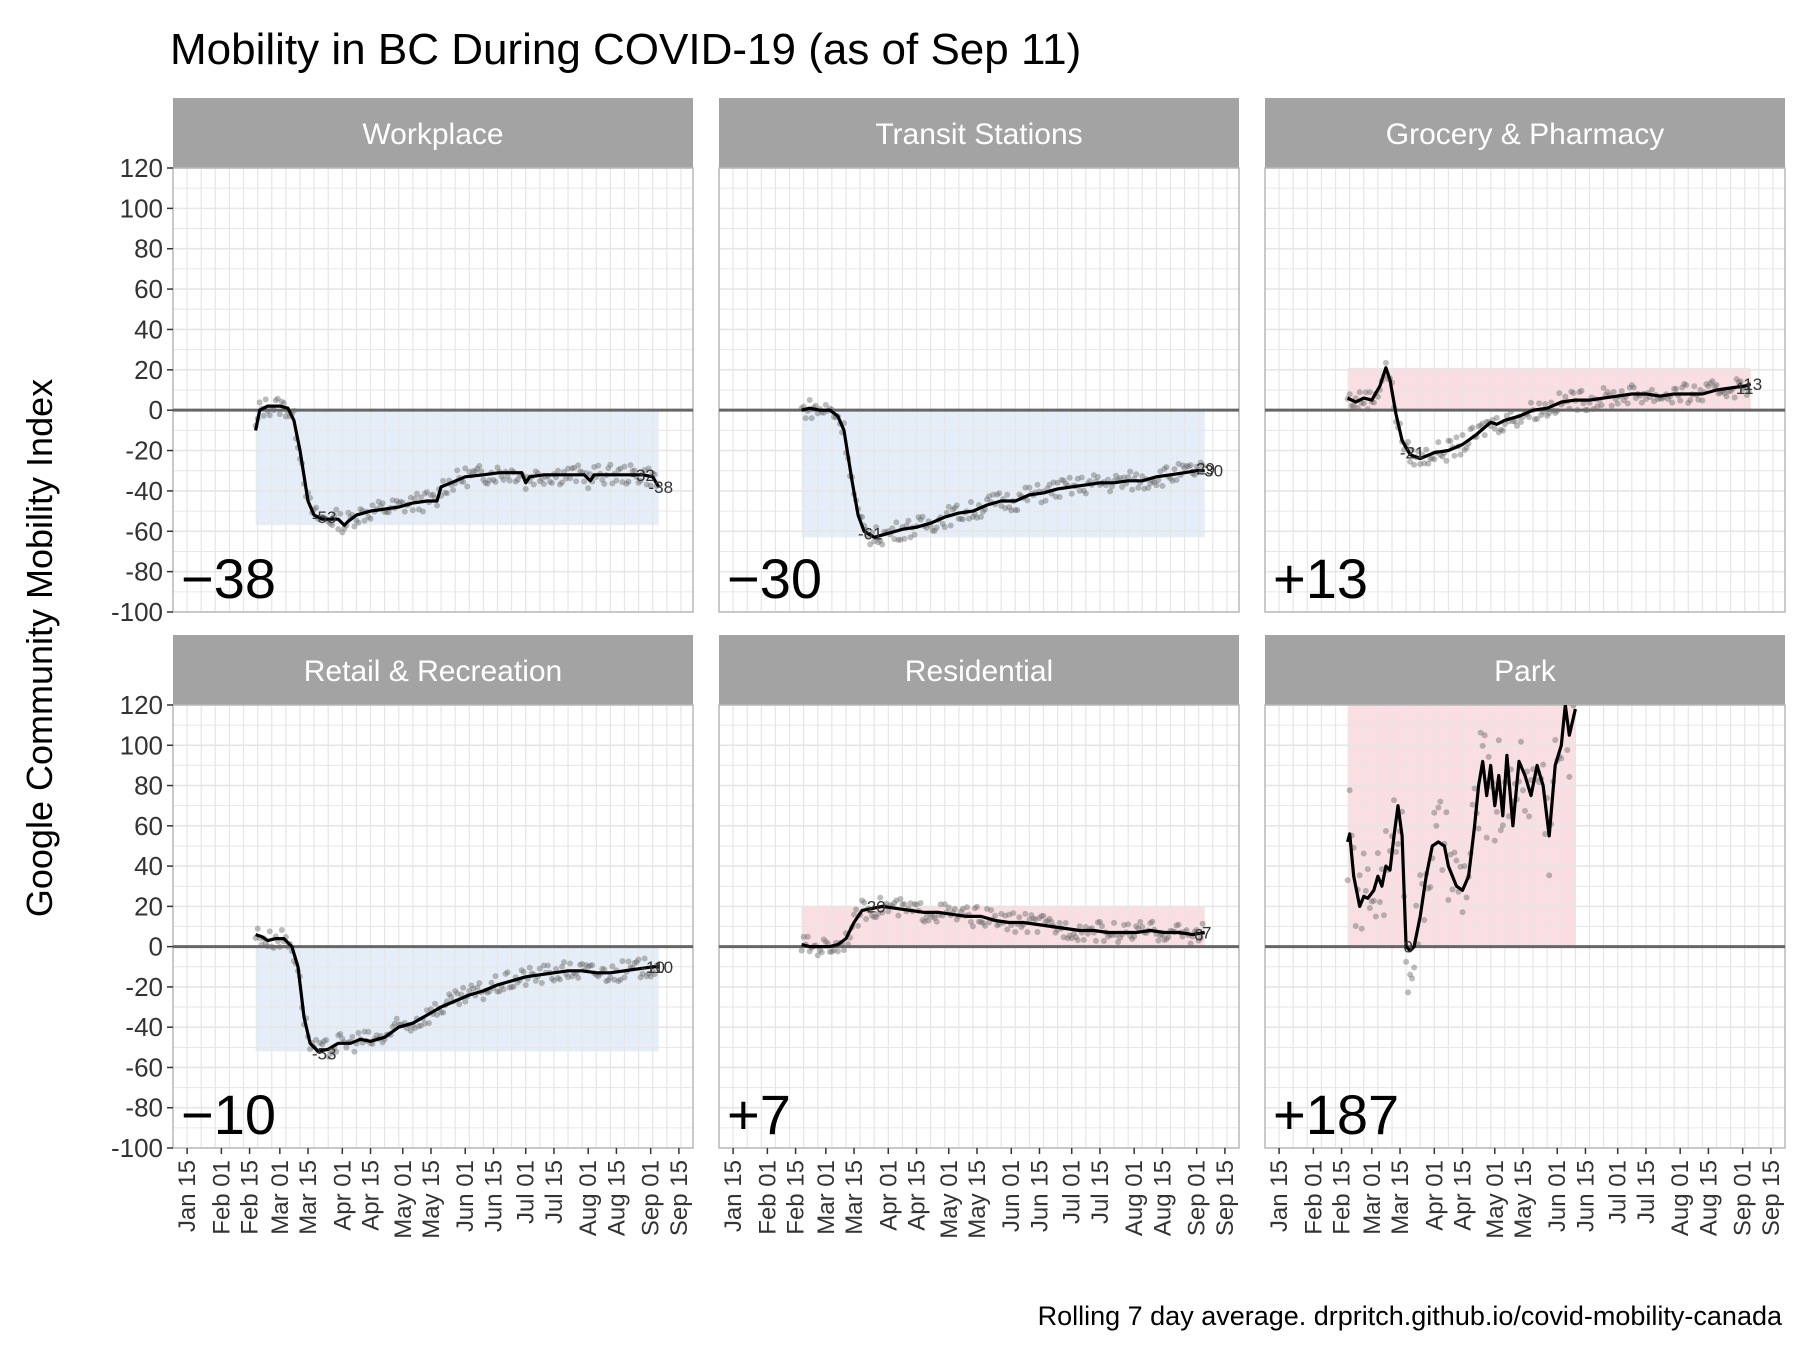 This screenshot has height=1350, width=1800. I want to click on y-tick-label: -80, so click(144, 1108).